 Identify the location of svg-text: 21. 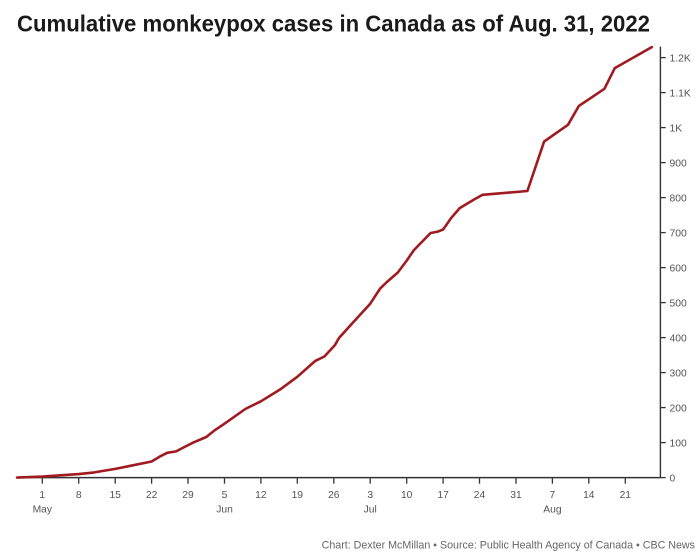
(626, 495).